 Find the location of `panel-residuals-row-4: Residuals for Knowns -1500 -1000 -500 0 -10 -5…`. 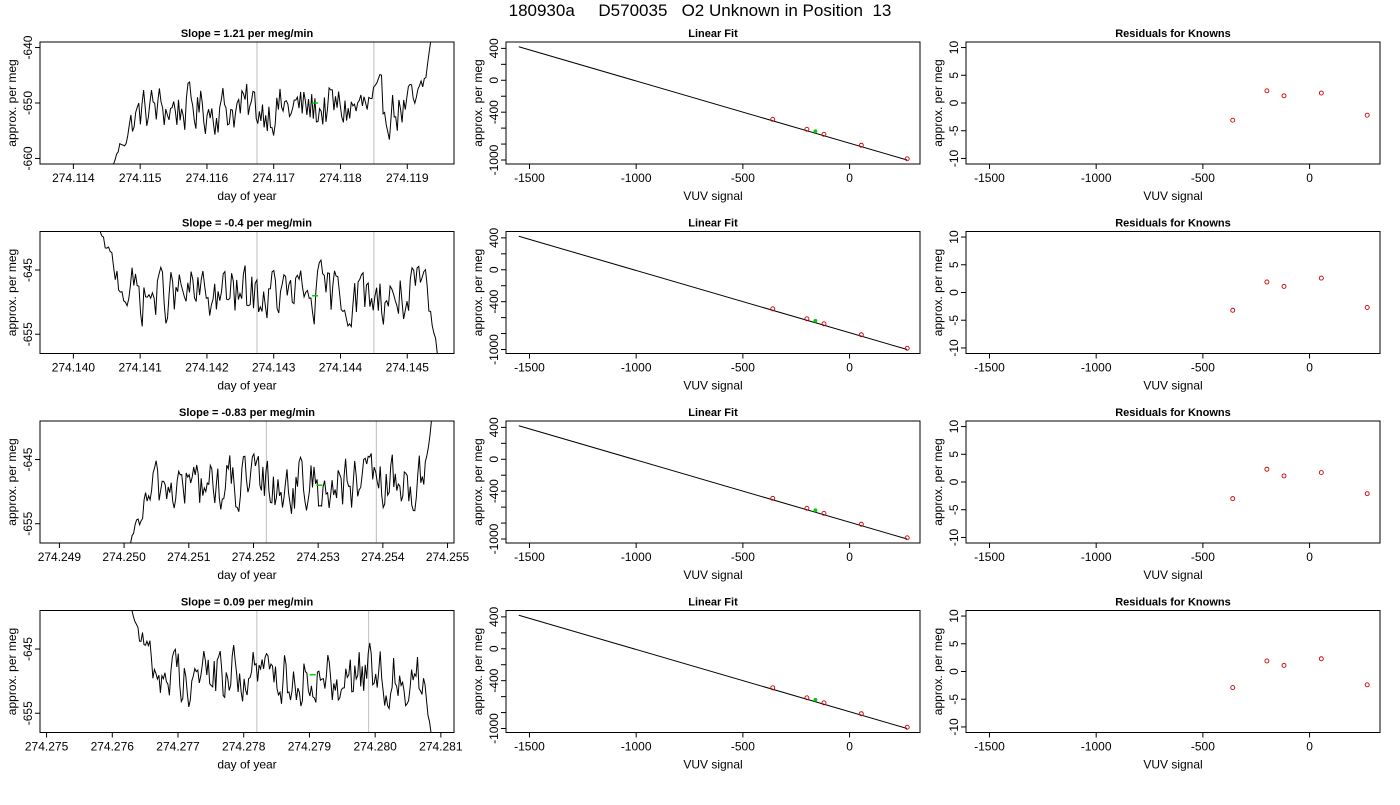

panel-residuals-row-4: Residuals for Knowns -1500 -1000 -500 0 -10 -5… is located at coordinates (1156, 684).